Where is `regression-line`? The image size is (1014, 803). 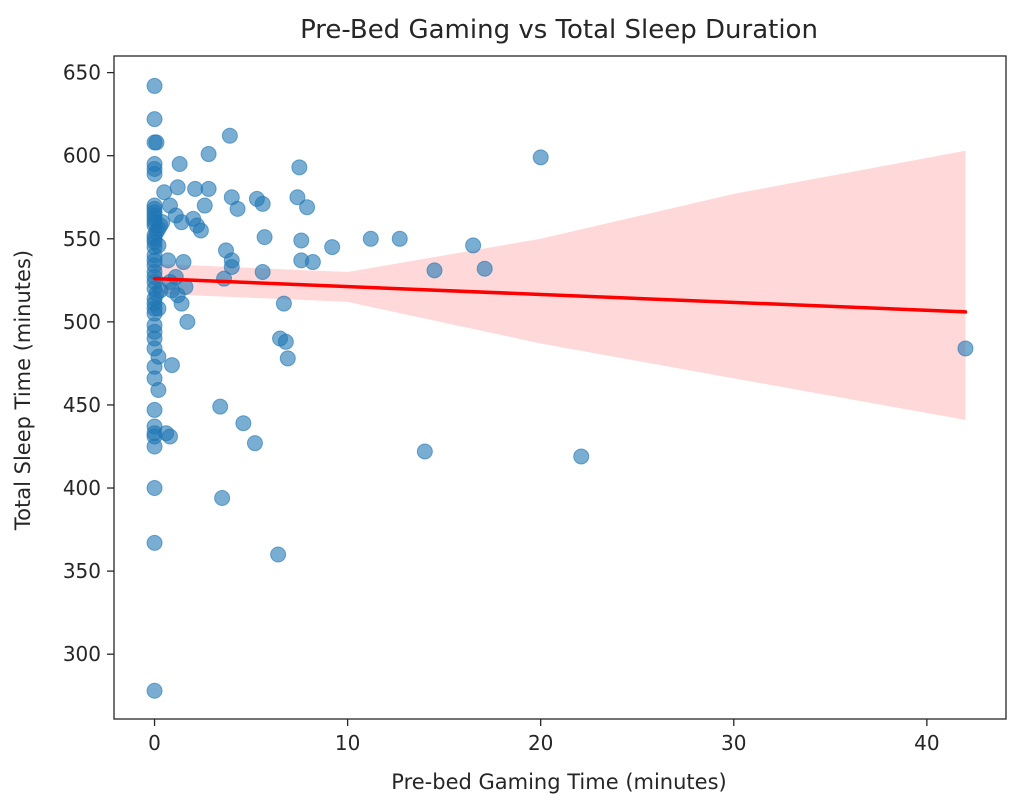
regression-line is located at coordinates (560, 295).